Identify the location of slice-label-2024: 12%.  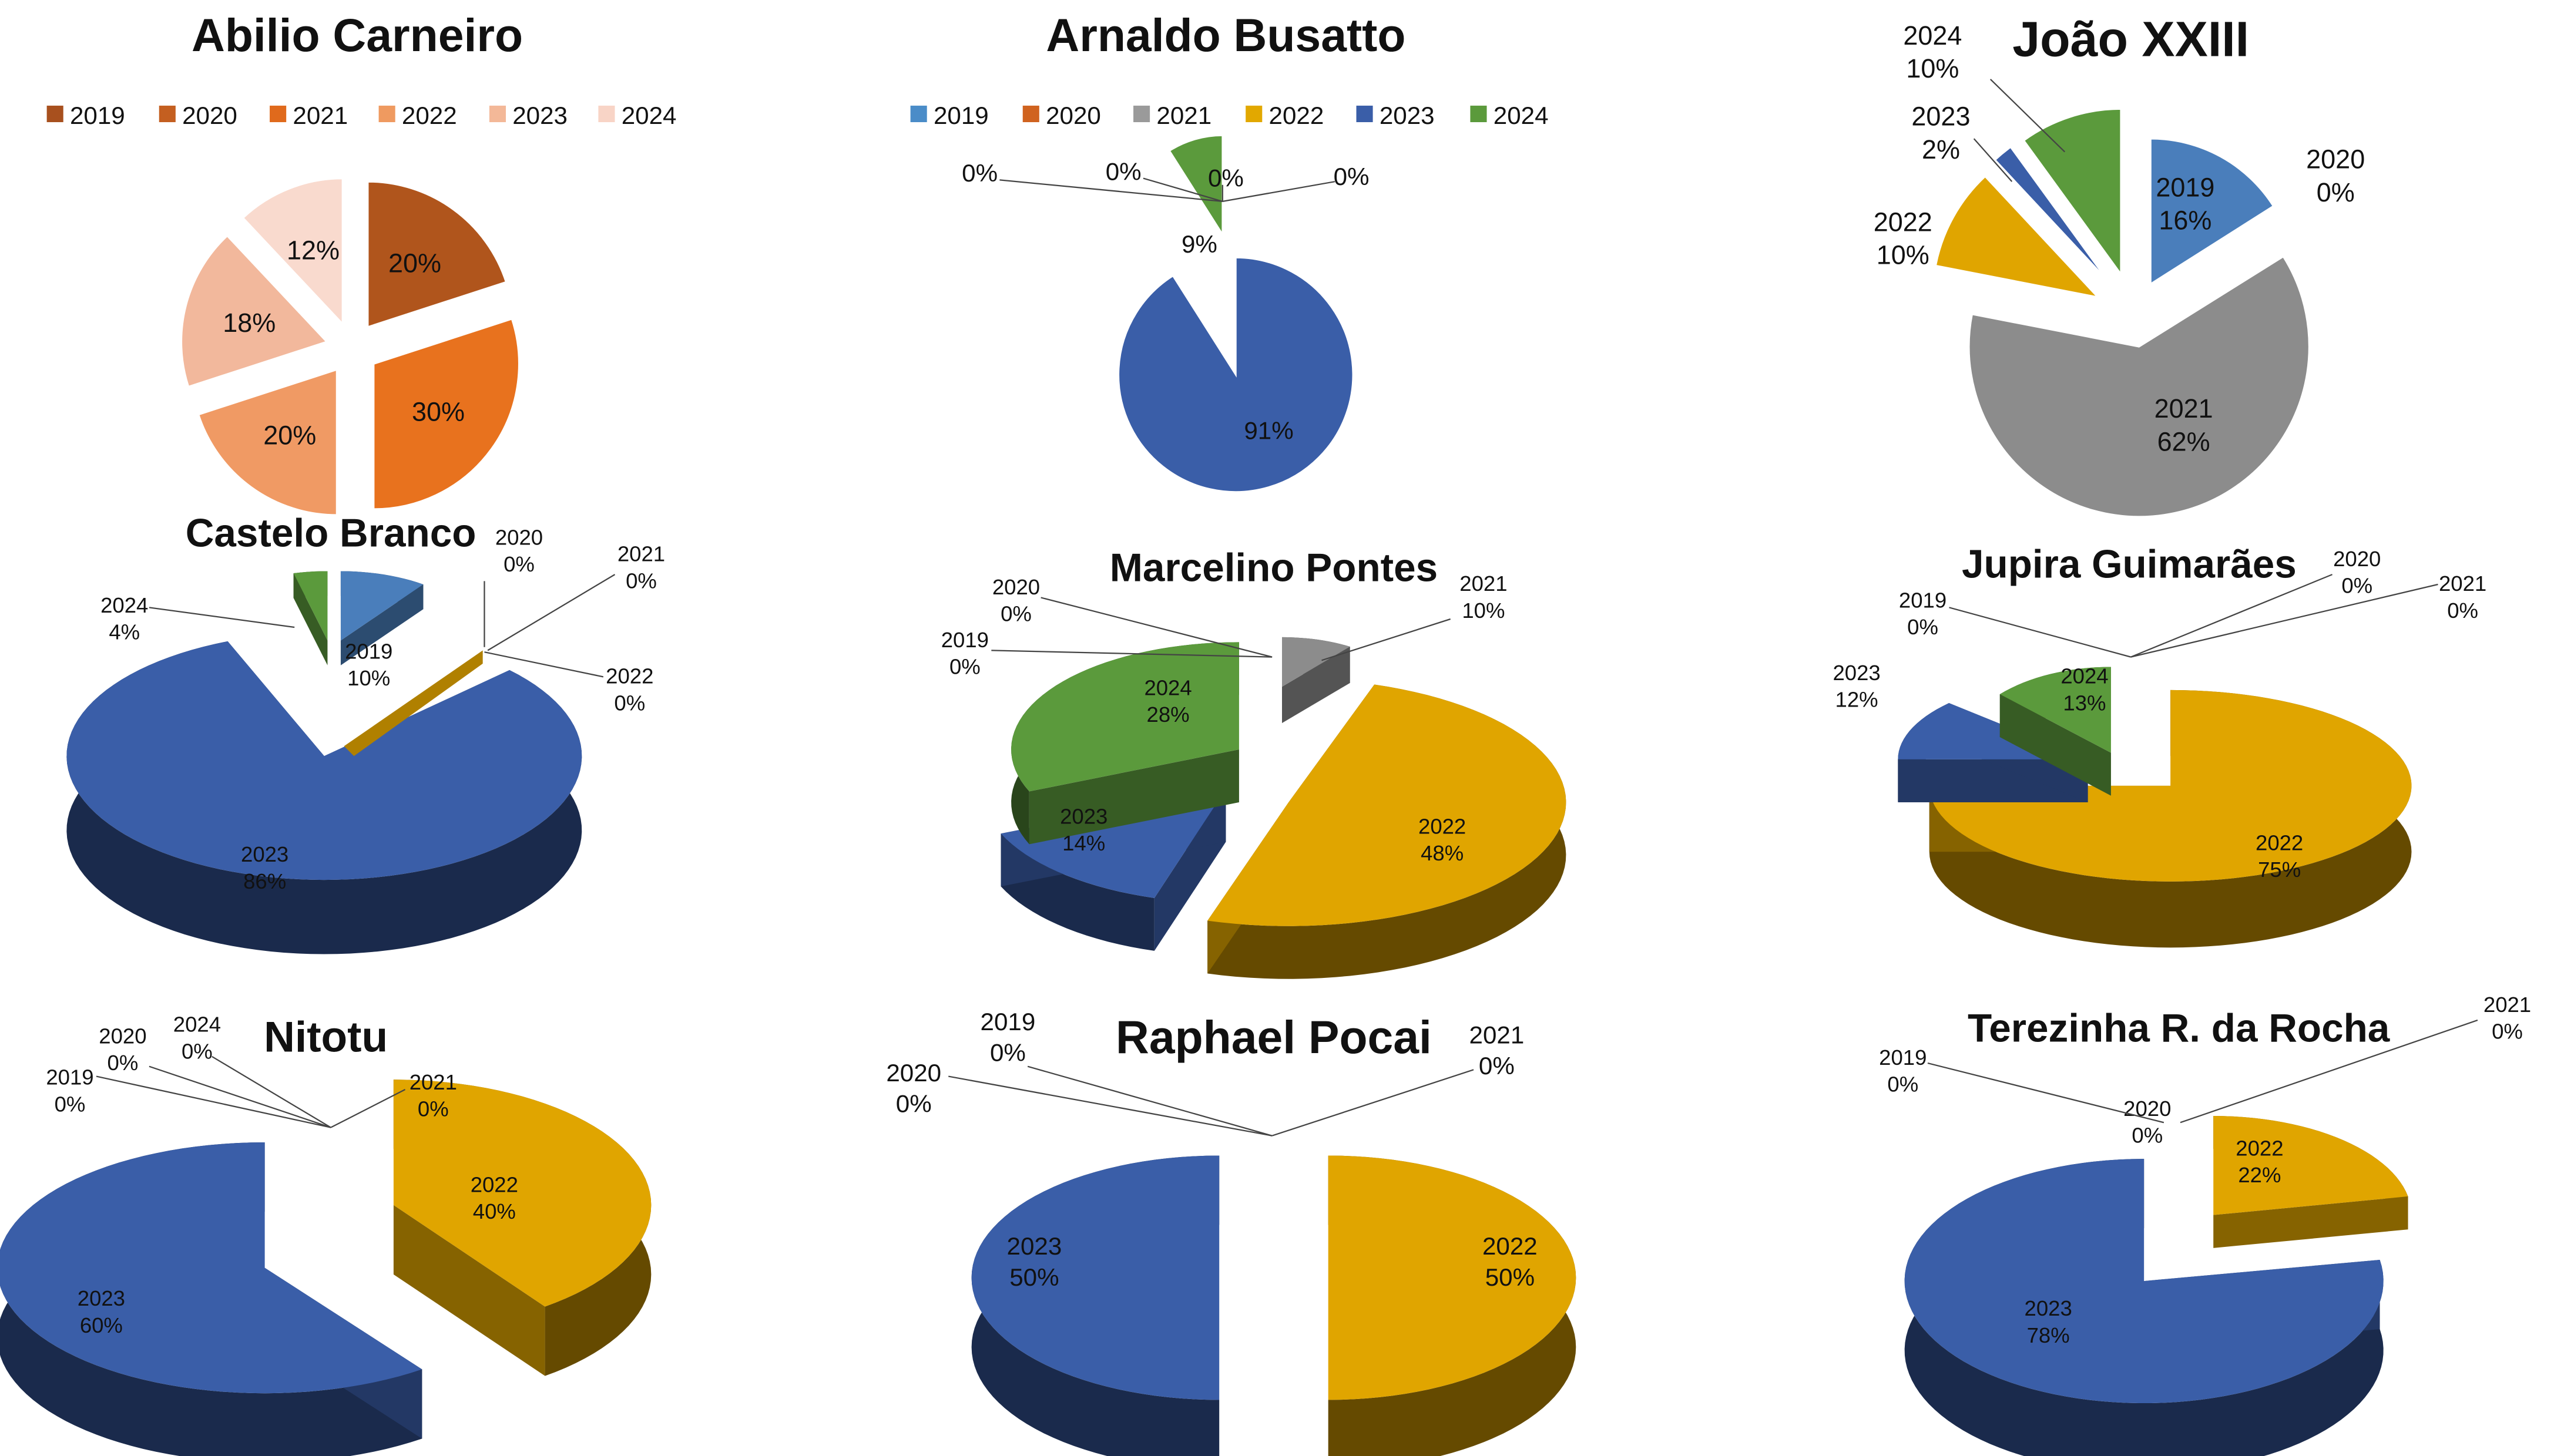
(313, 250).